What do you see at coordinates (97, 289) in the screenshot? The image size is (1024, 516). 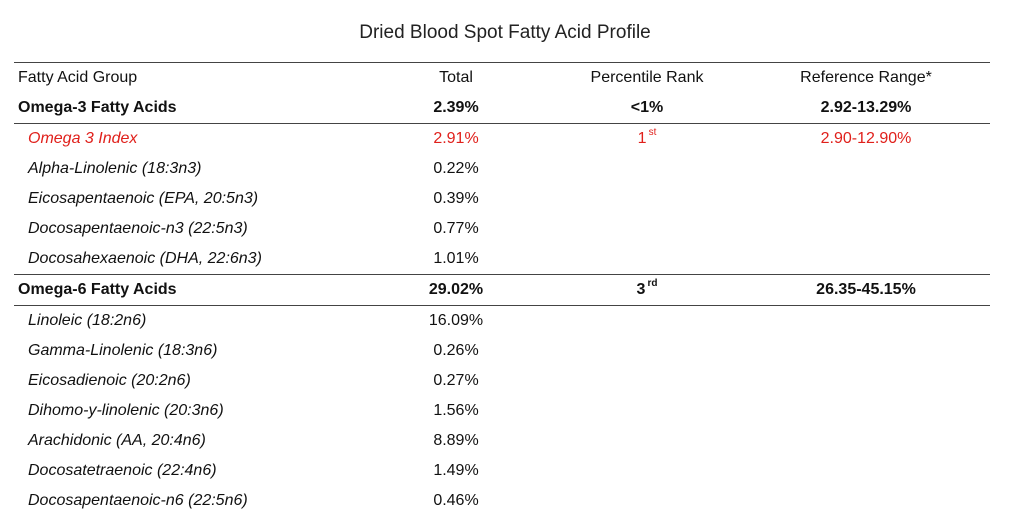 I see `omega6-label: Omega-6 Fatty Acids` at bounding box center [97, 289].